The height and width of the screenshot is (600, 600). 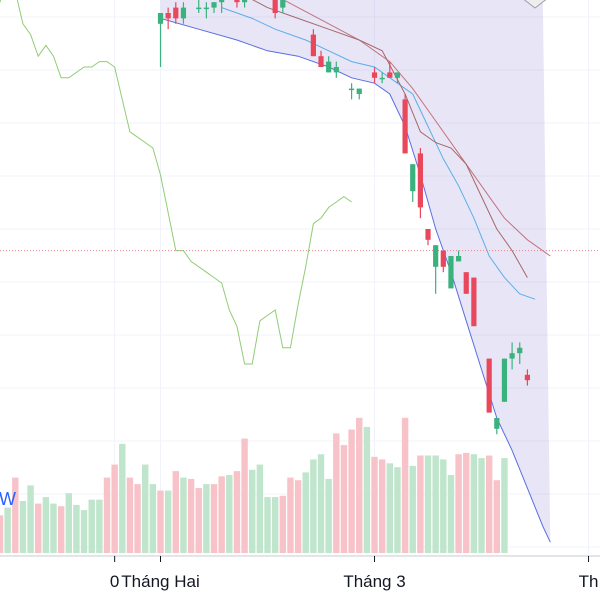 I want to click on tradingview-logo-fragment: W, so click(x=8, y=499).